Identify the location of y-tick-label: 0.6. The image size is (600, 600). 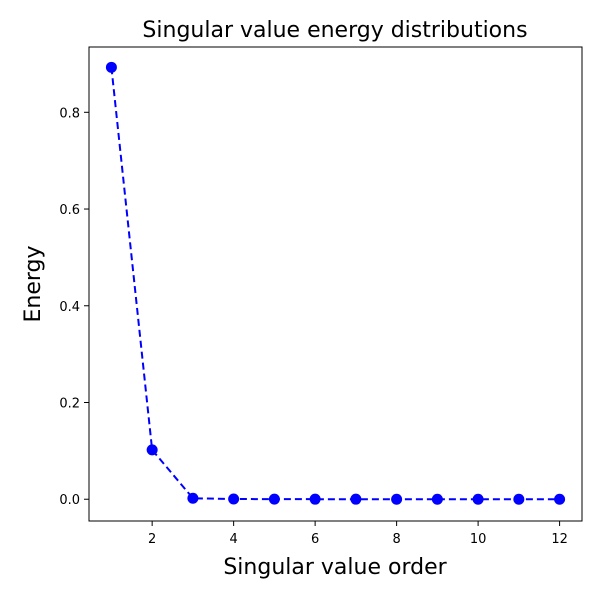
(69, 210).